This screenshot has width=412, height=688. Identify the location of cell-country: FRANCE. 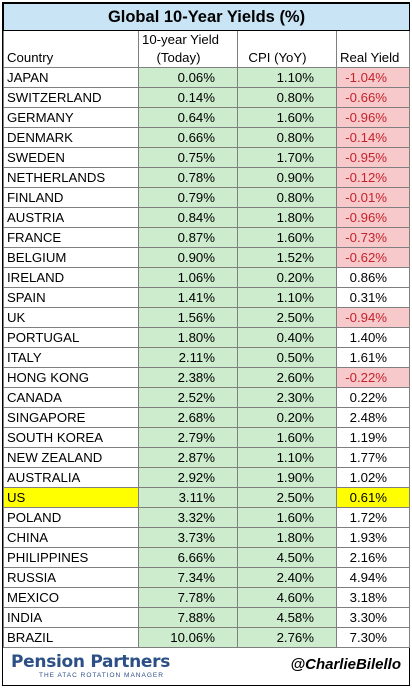
(71, 237).